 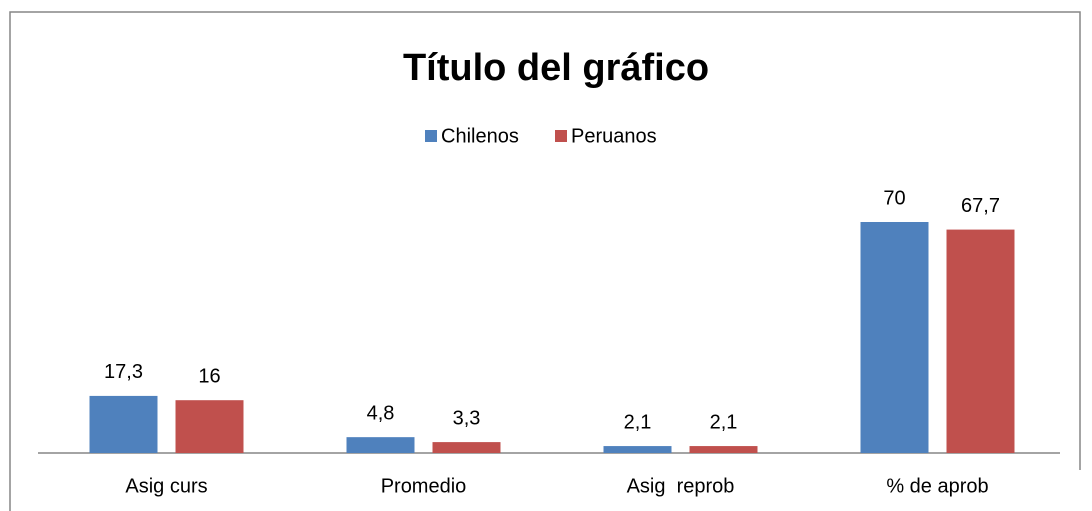 What do you see at coordinates (614, 136) in the screenshot?
I see `legend-label: Peruanos` at bounding box center [614, 136].